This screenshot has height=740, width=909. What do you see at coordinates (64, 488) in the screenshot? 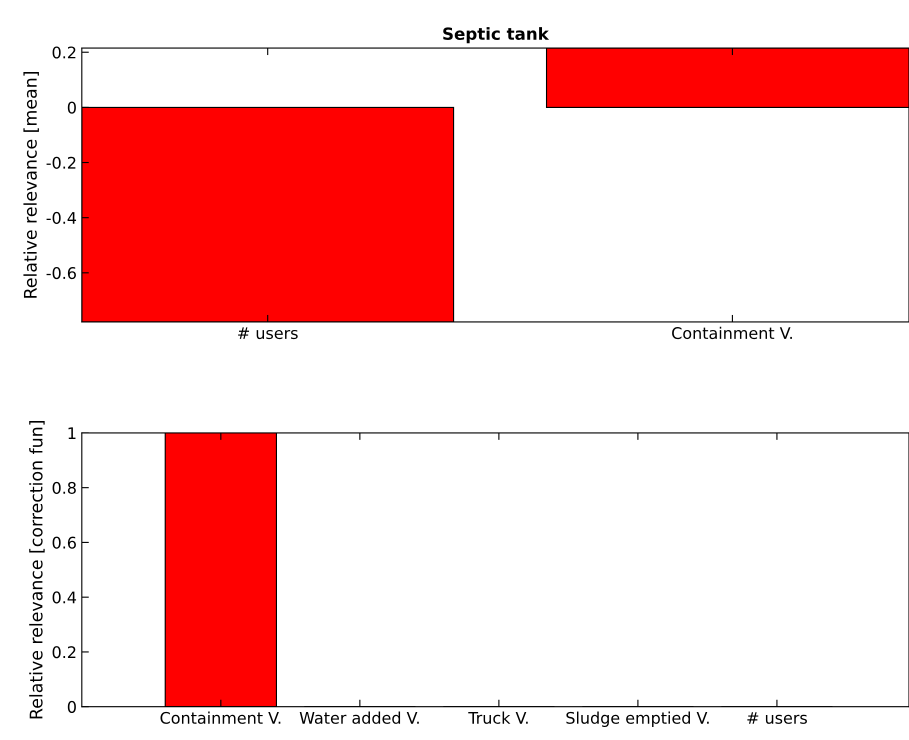
I see `y-tick-label: 0.8` at bounding box center [64, 488].